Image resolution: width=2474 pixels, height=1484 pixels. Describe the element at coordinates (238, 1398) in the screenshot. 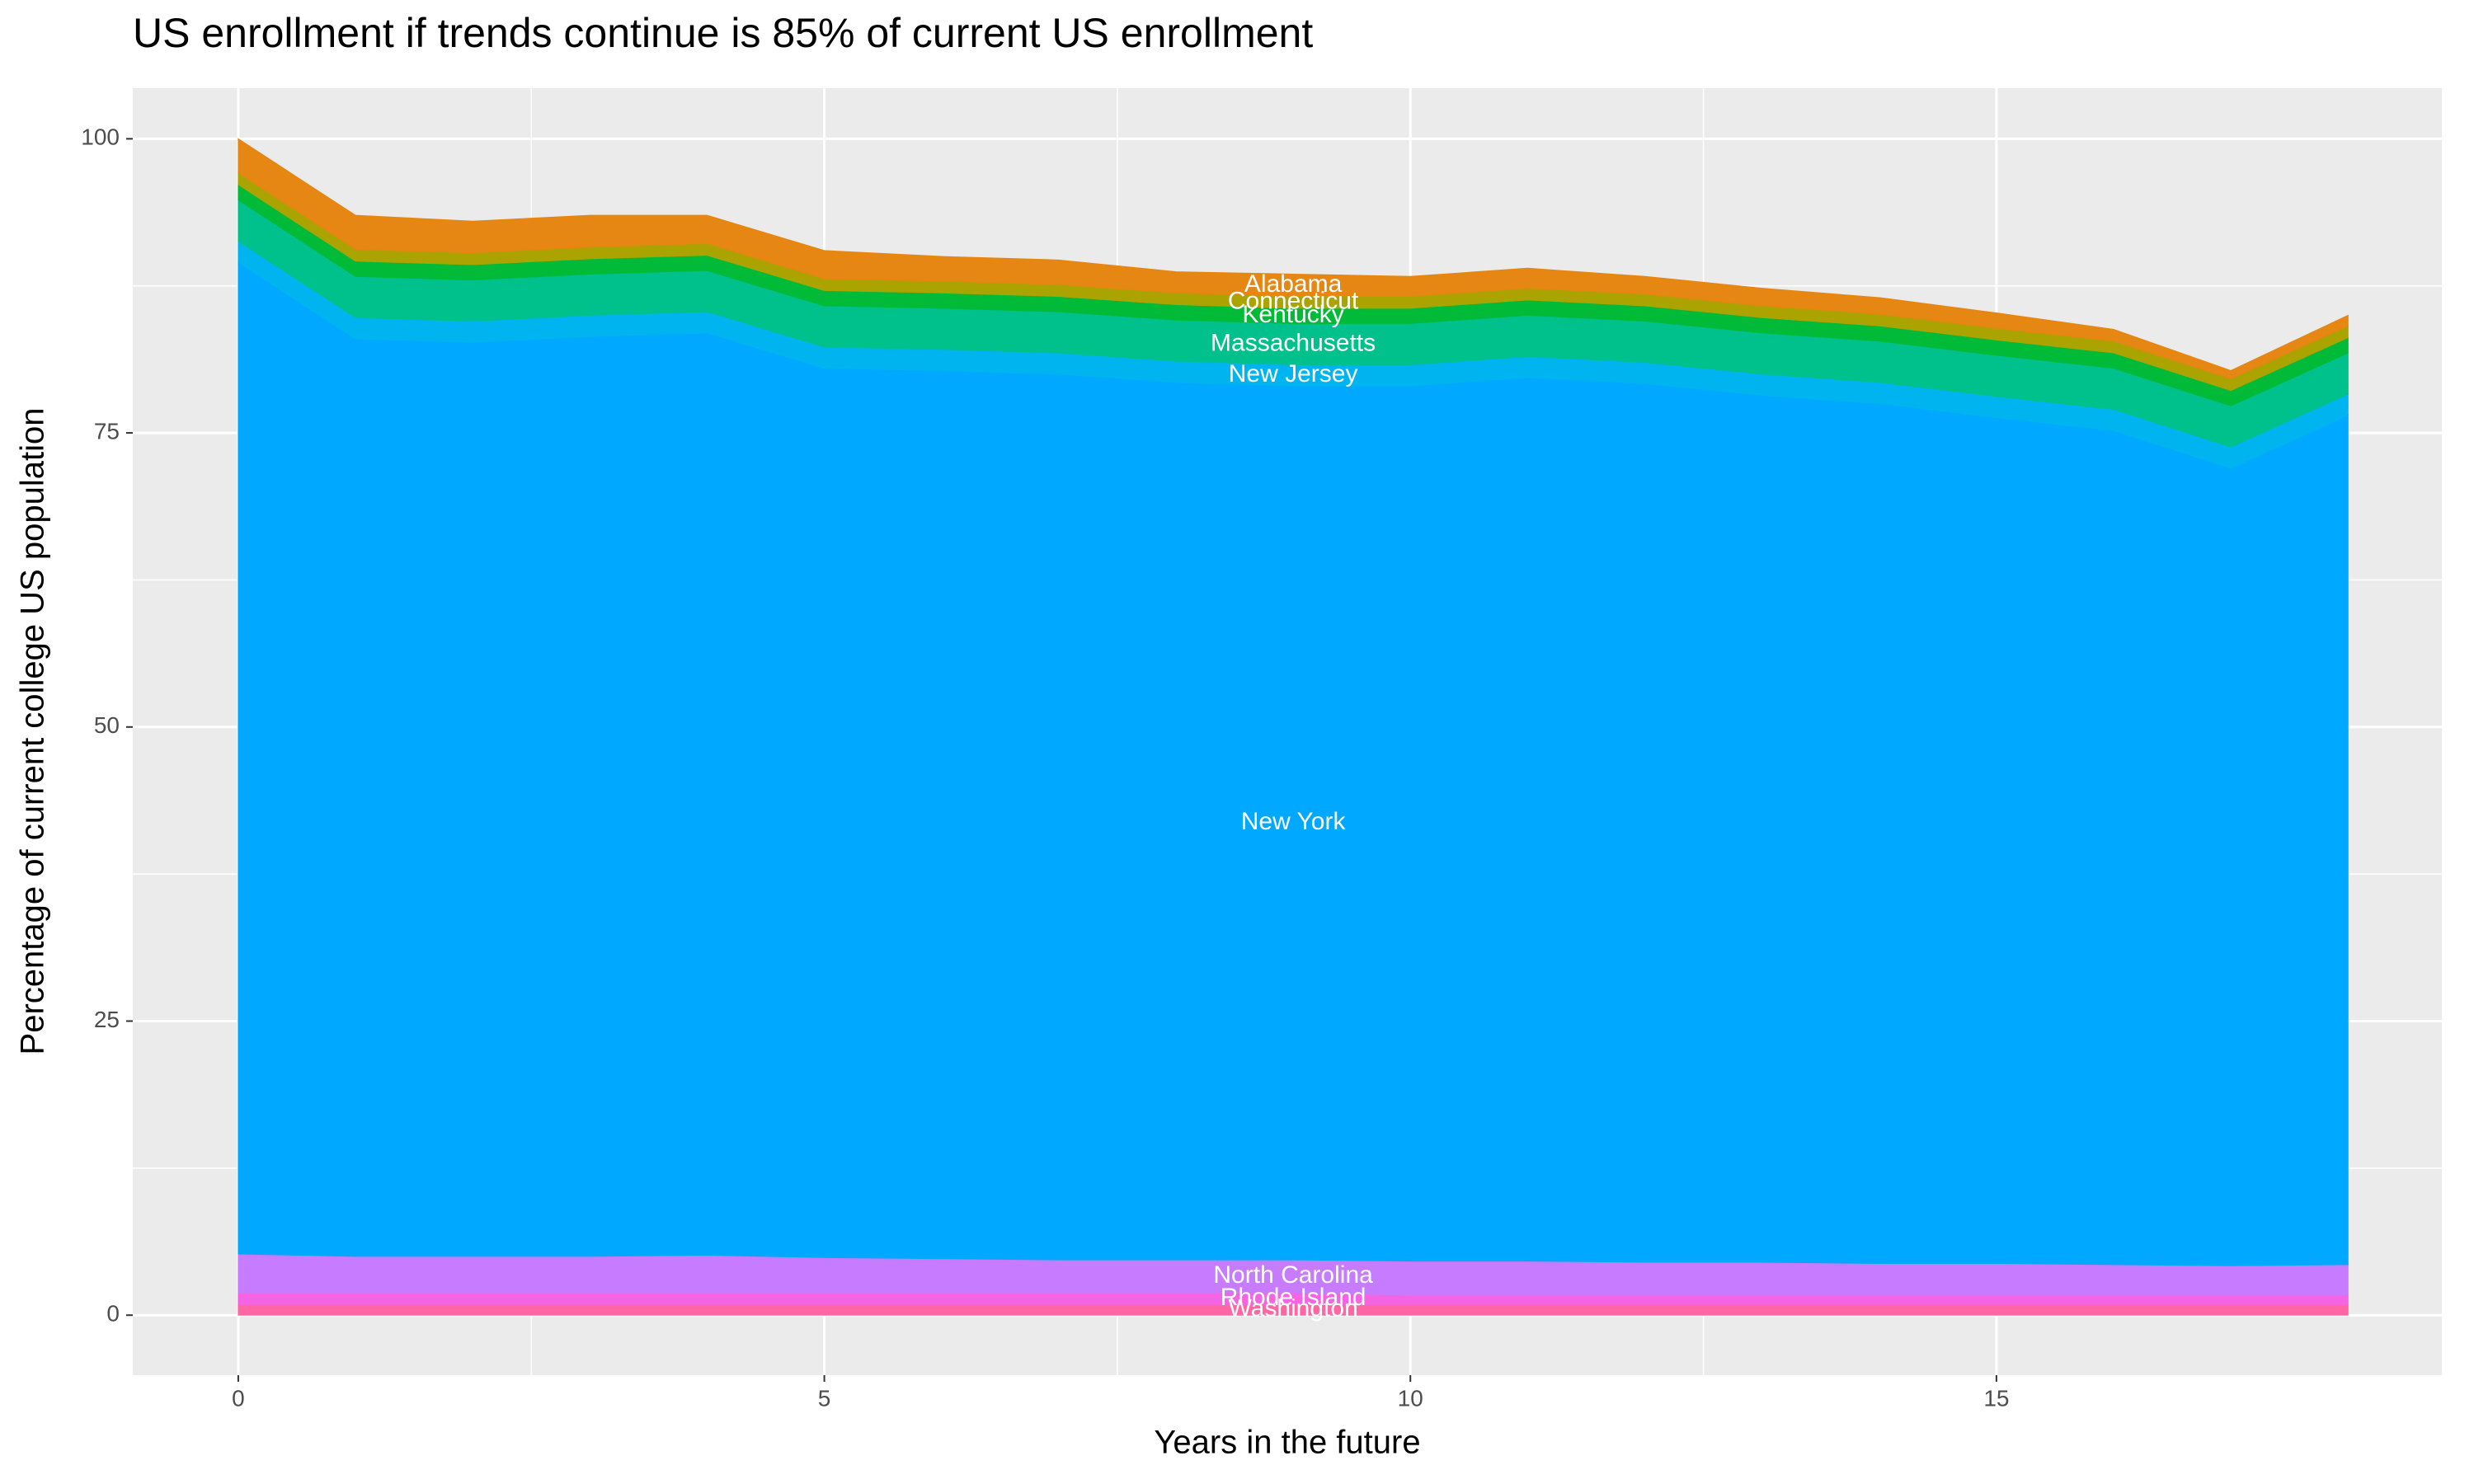

I see `x-tick-label: 0` at that location.